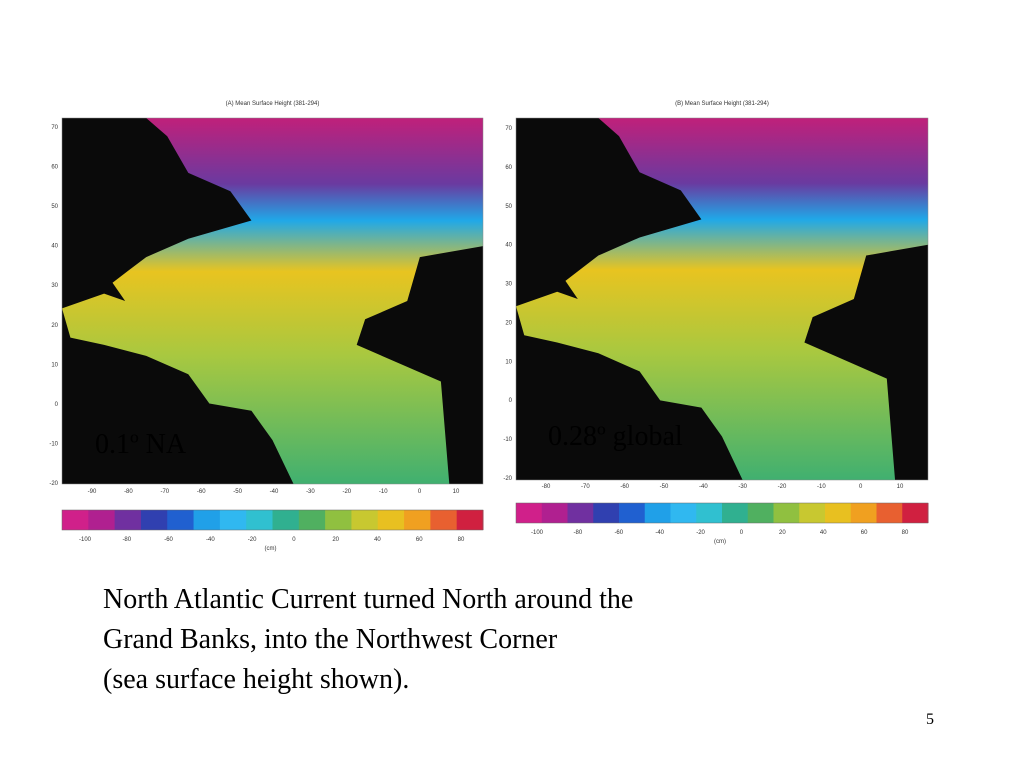 The width and height of the screenshot is (1024, 768). Describe the element at coordinates (420, 492) in the screenshot. I see `lon-tick-label: 0` at that location.